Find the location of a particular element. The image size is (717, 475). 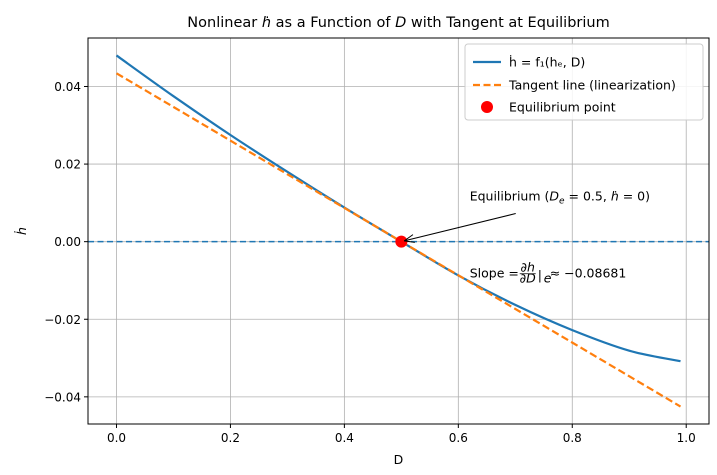

y-axis-label: ḣ is located at coordinates (21, 231).